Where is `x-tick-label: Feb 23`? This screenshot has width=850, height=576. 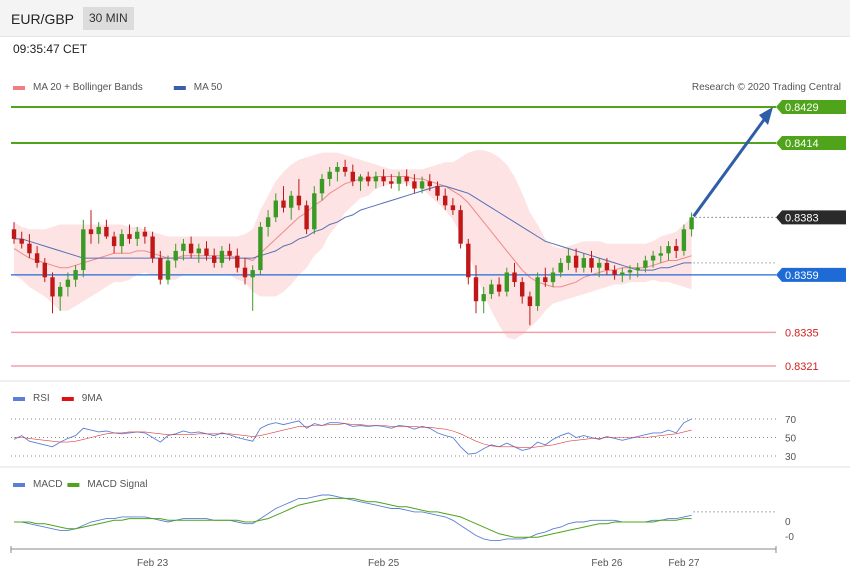
x-tick-label: Feb 23 is located at coordinates (153, 563).